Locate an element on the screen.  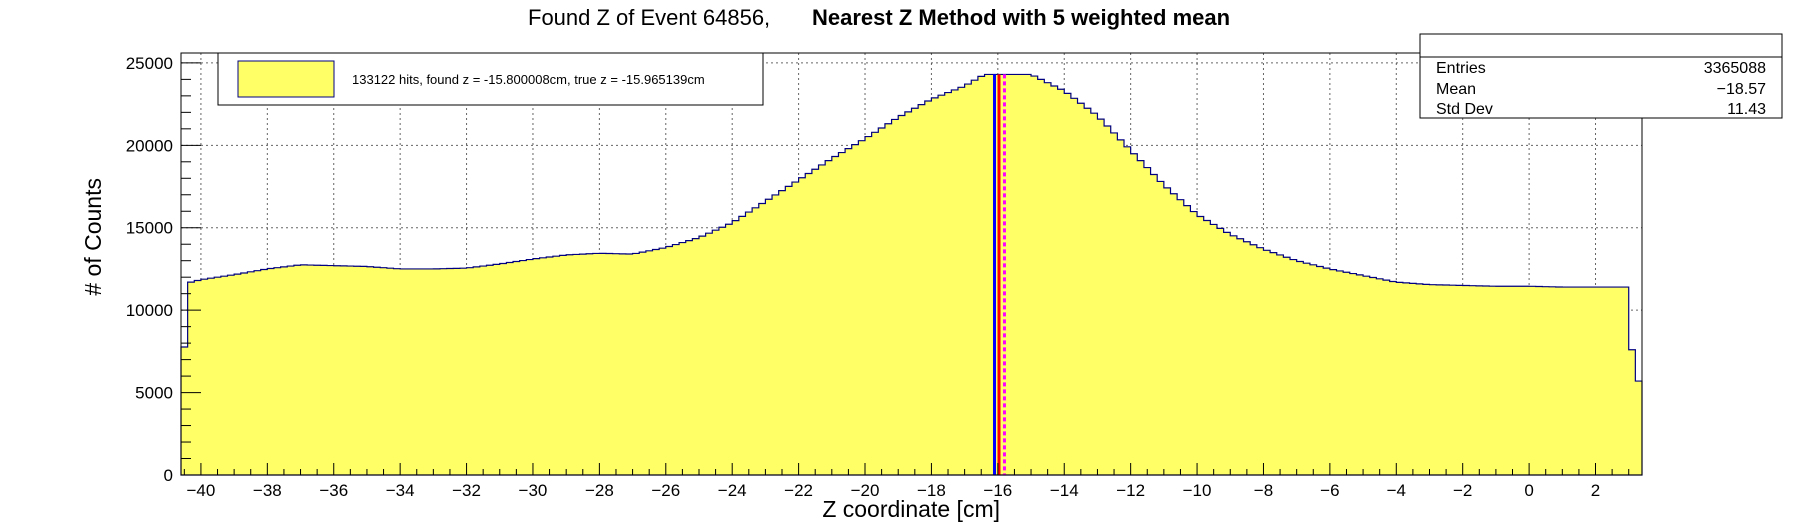
x-tick-label: −28 is located at coordinates (599, 490).